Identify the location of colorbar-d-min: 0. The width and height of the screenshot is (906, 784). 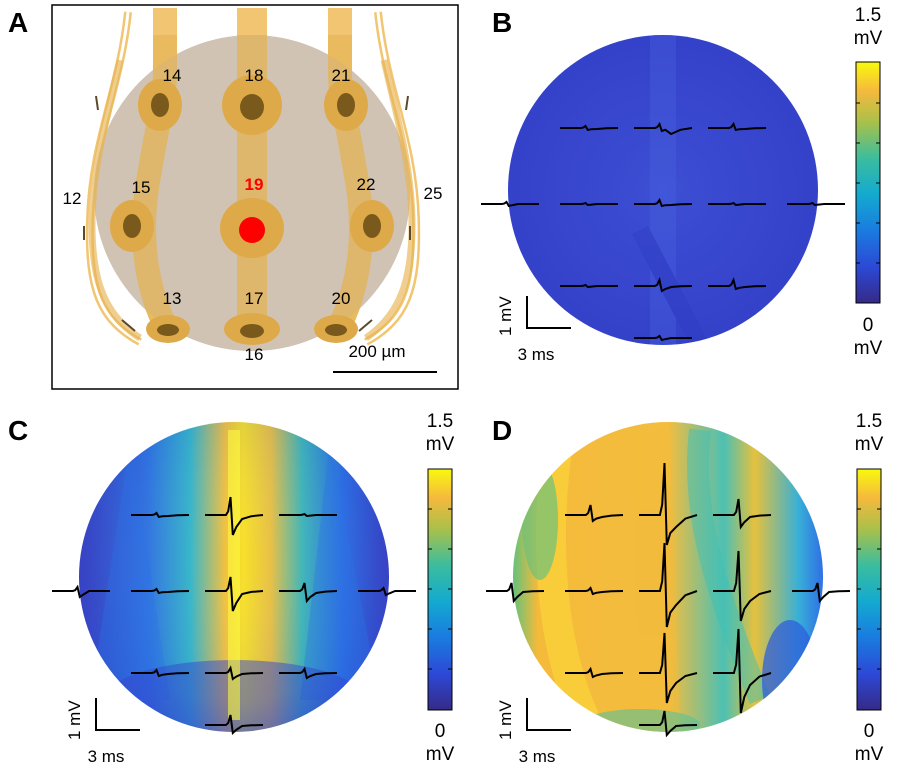
(869, 731).